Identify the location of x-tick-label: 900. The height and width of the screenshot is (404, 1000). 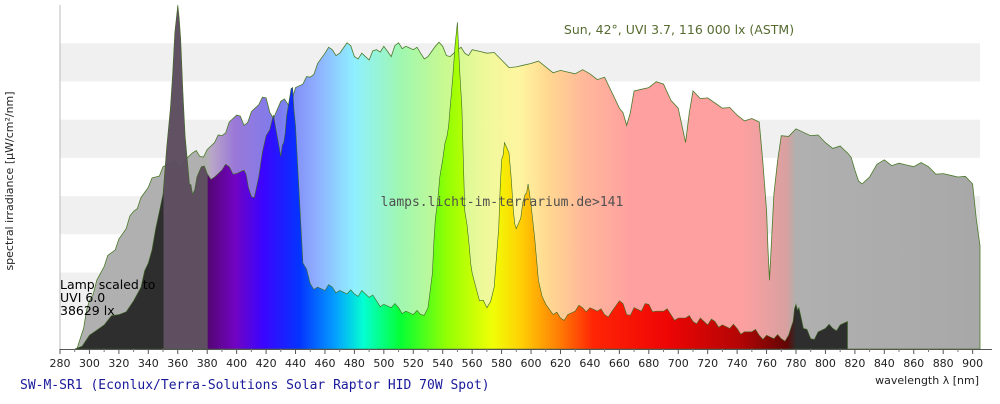
(972, 363).